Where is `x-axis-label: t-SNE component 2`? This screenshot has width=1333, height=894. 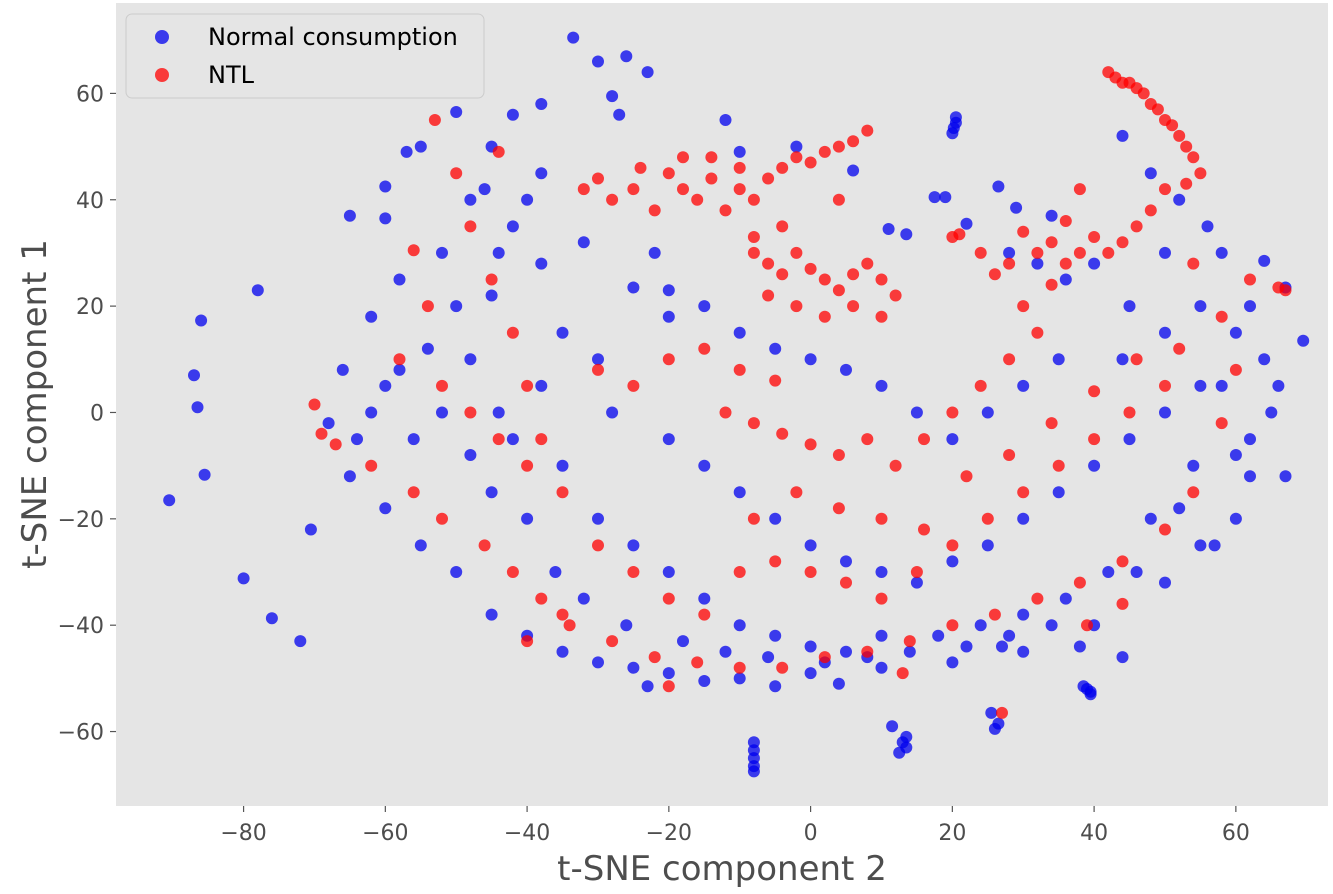 x-axis-label: t-SNE component 2 is located at coordinates (722, 869).